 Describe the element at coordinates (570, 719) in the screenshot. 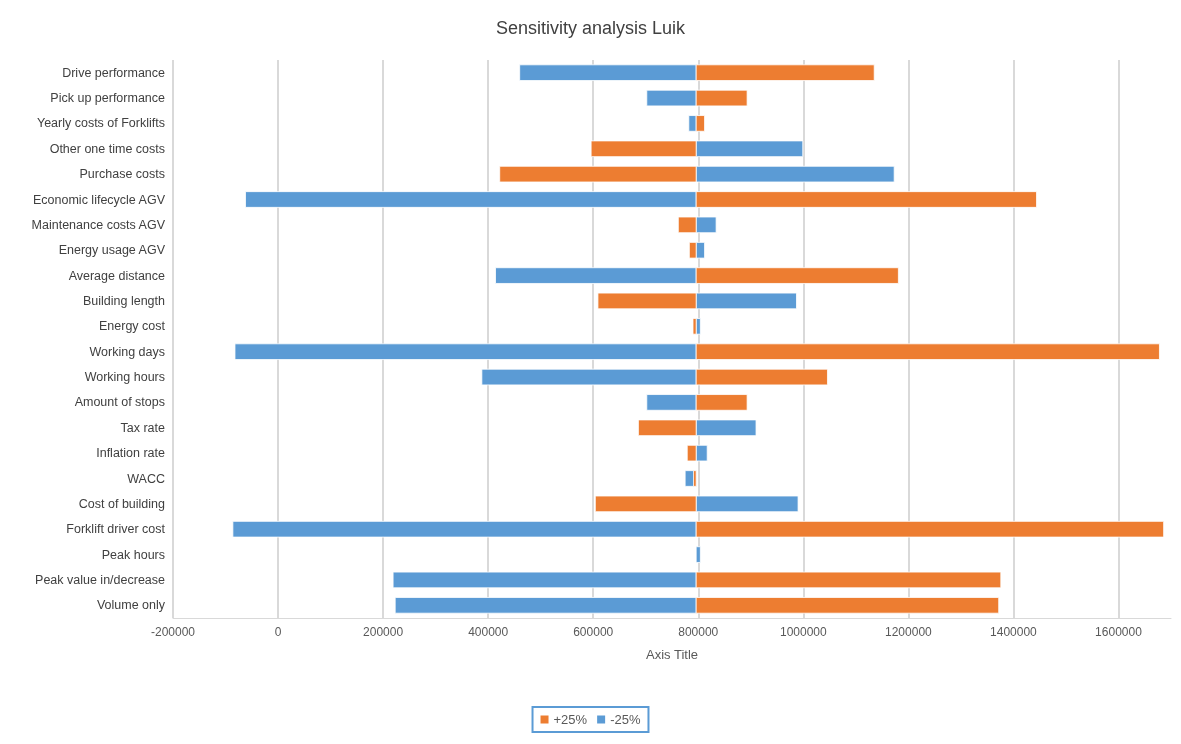

I see `legend-label: +25%` at that location.